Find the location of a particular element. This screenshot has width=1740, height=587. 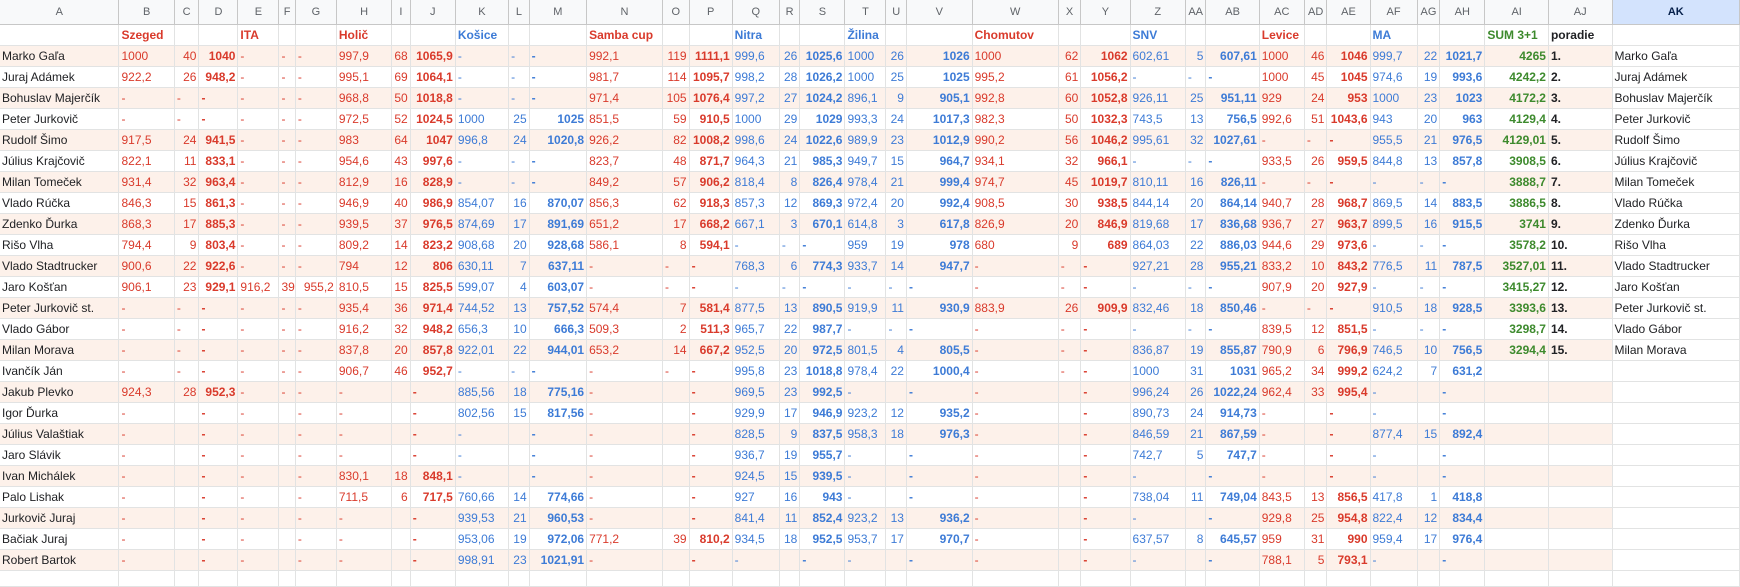

table-cell: 31 is located at coordinates (1196, 371).